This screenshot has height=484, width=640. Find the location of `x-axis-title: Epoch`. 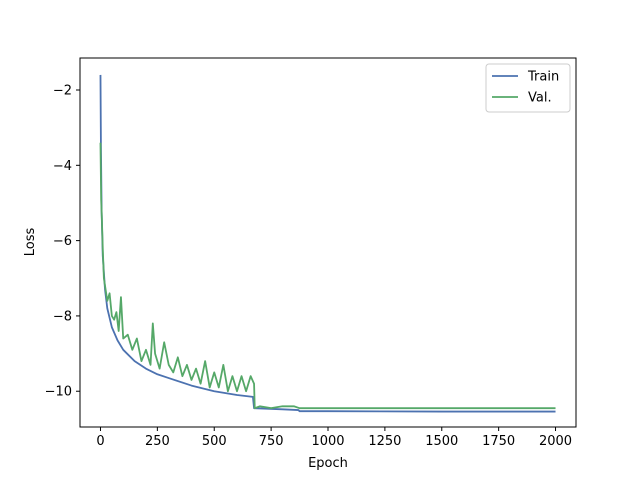

x-axis-title: Epoch is located at coordinates (328, 463).